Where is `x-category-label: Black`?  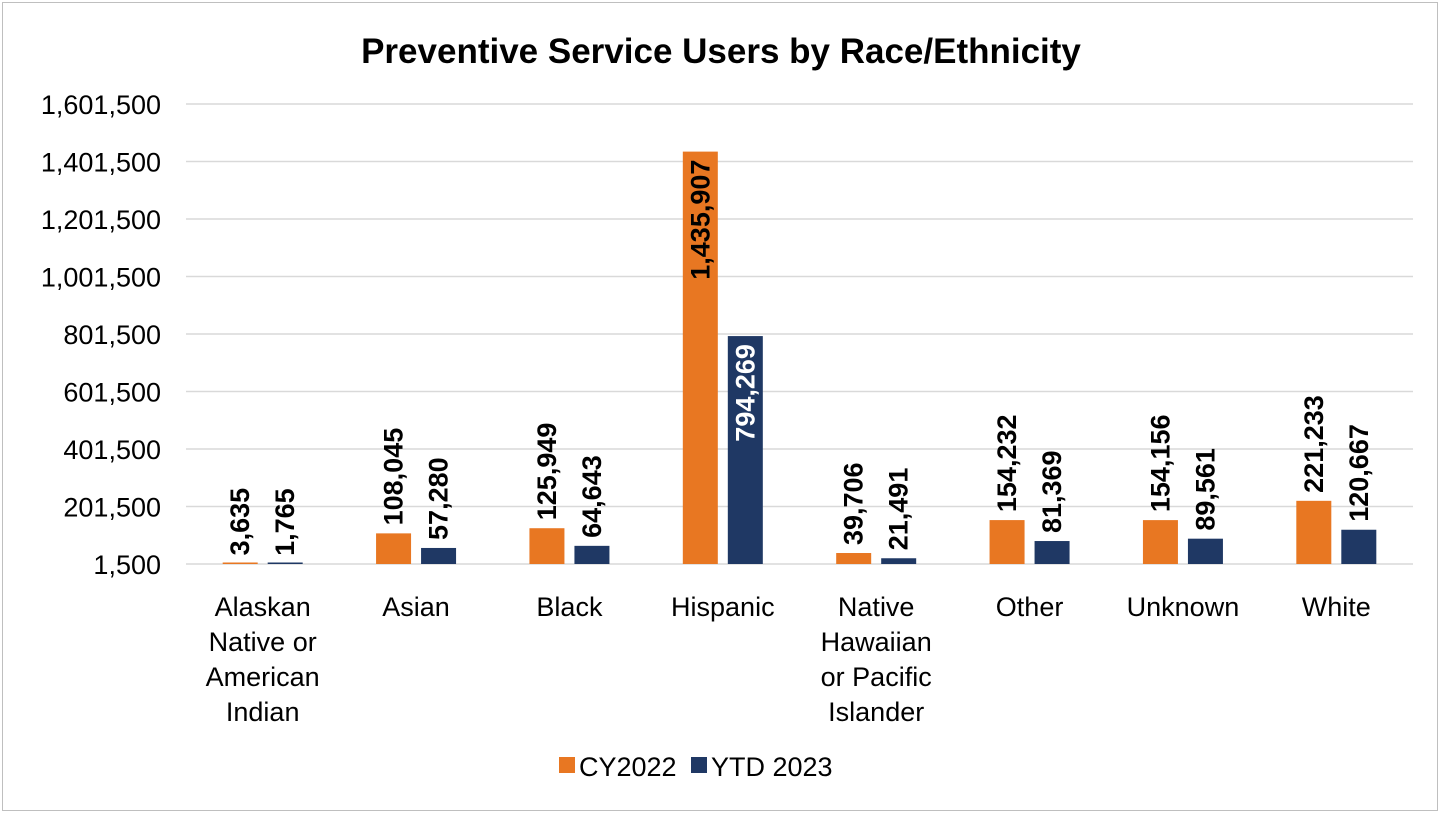
x-category-label: Black is located at coordinates (569, 607).